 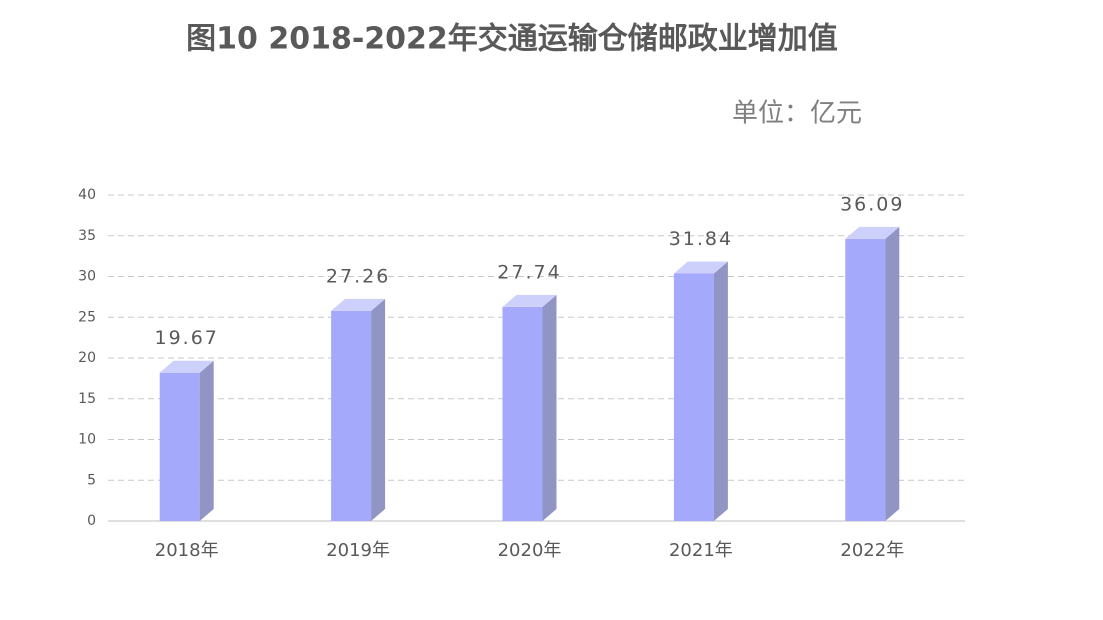 What do you see at coordinates (530, 550) in the screenshot?
I see `x-tick-label: 2020年` at bounding box center [530, 550].